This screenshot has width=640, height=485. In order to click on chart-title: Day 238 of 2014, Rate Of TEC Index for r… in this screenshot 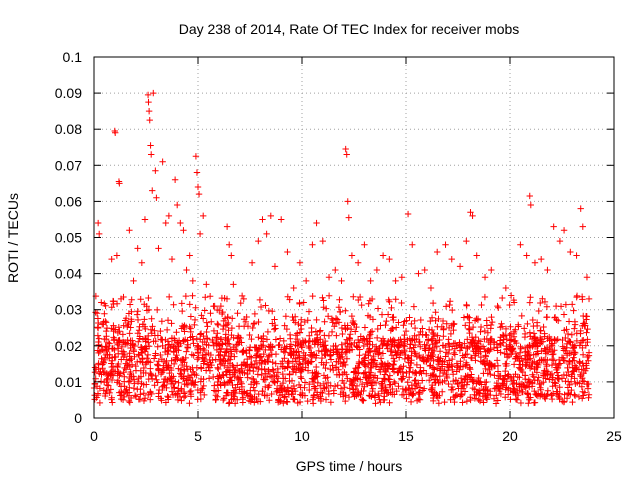, I will do `click(349, 29)`.